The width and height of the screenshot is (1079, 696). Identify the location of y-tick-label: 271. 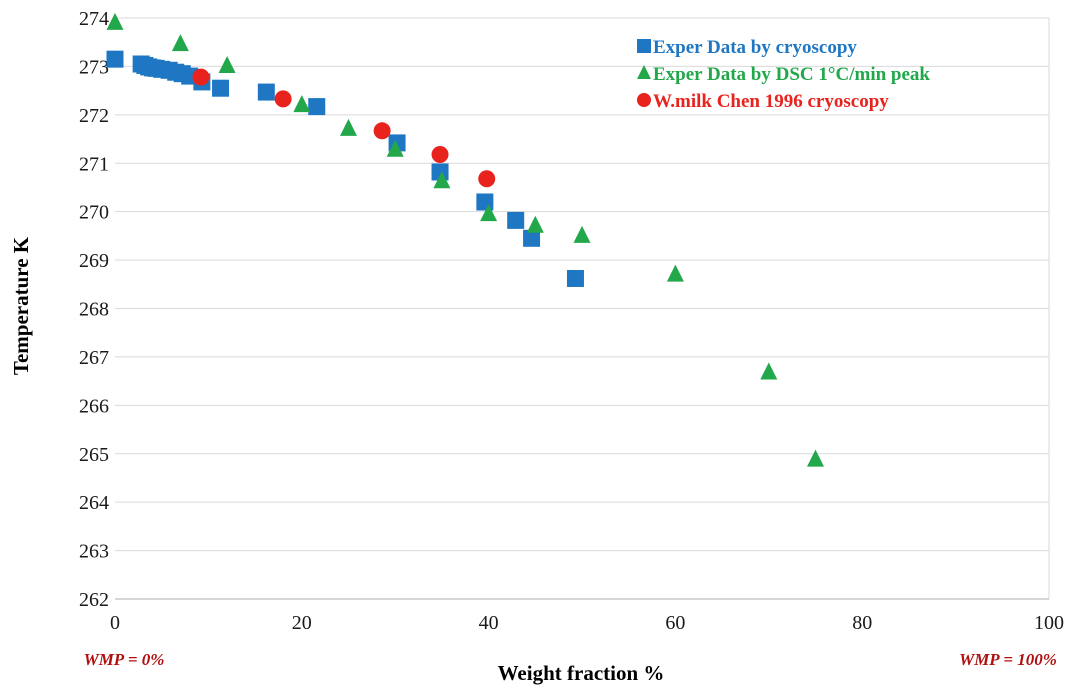
(94, 164).